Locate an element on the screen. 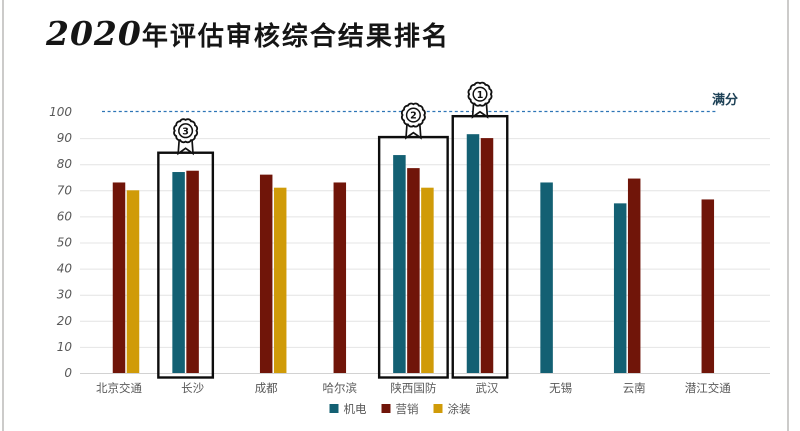 This screenshot has width=800, height=431. x-axis-label-长沙: 长沙 is located at coordinates (192, 388).